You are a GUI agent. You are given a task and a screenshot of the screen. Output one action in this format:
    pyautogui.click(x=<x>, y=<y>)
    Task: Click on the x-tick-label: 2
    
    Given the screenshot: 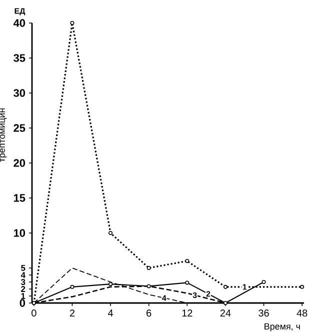 What is the action you would take?
    pyautogui.click(x=72, y=313)
    